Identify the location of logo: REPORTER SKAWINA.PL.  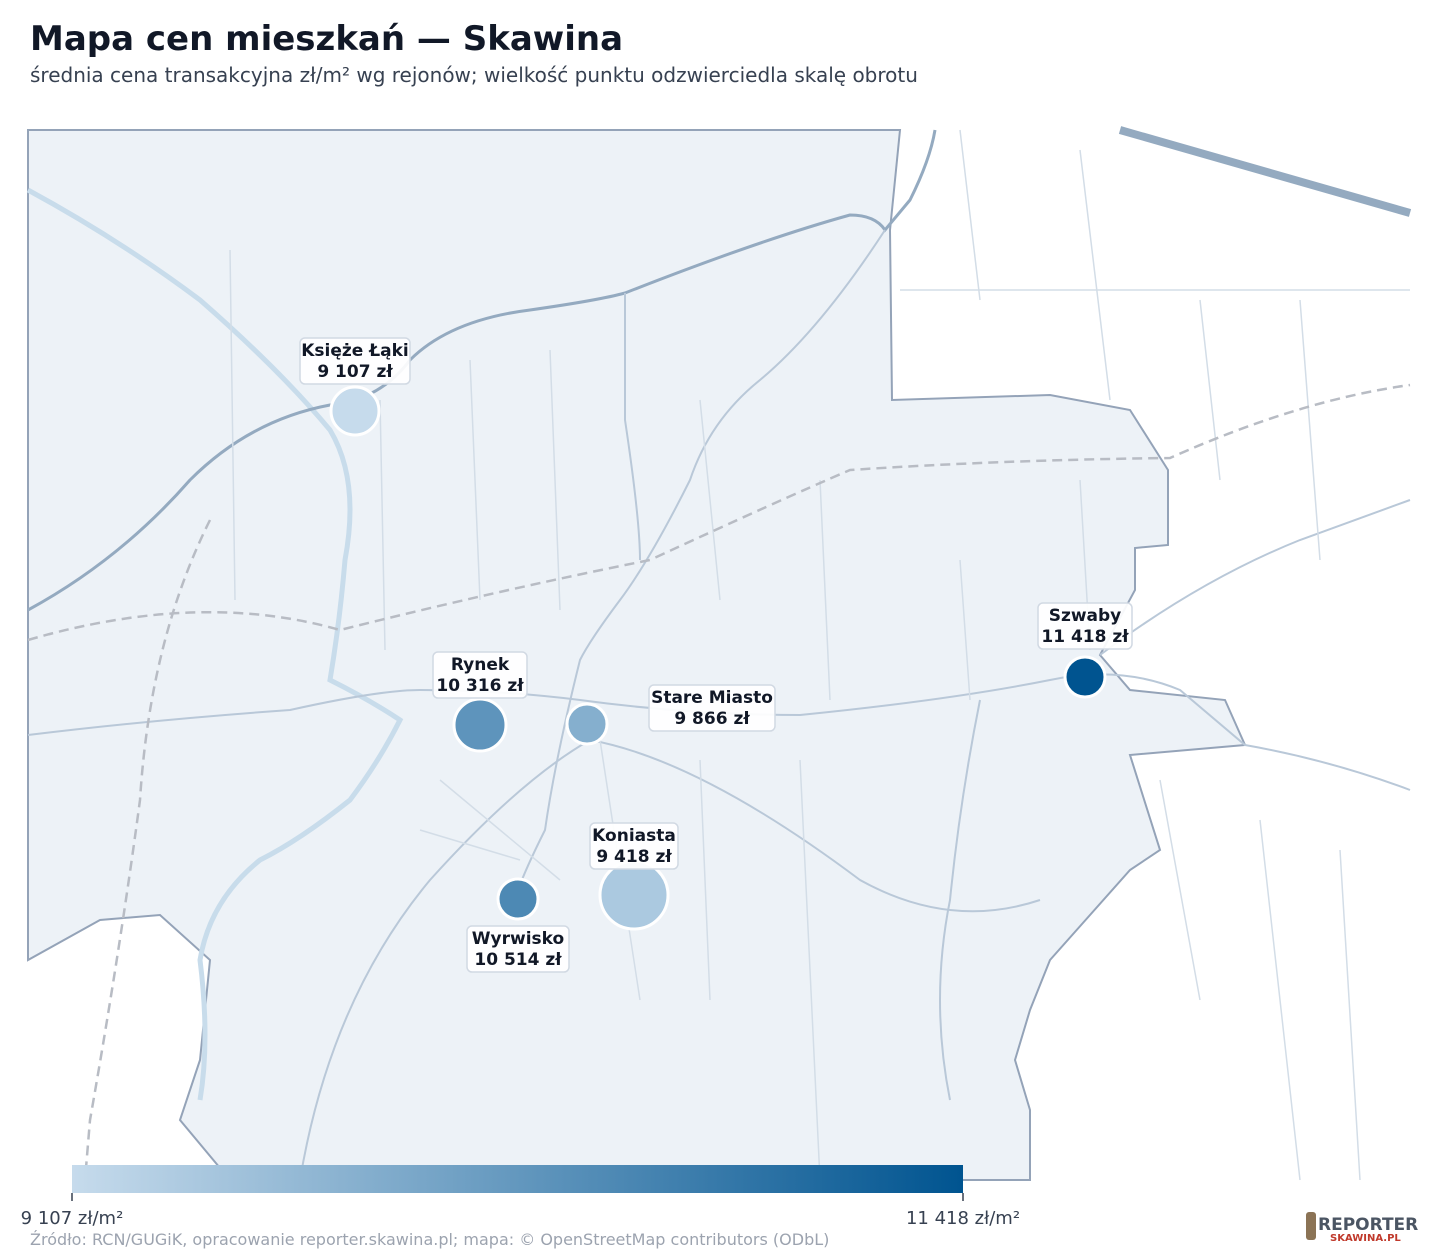
(1362, 1228).